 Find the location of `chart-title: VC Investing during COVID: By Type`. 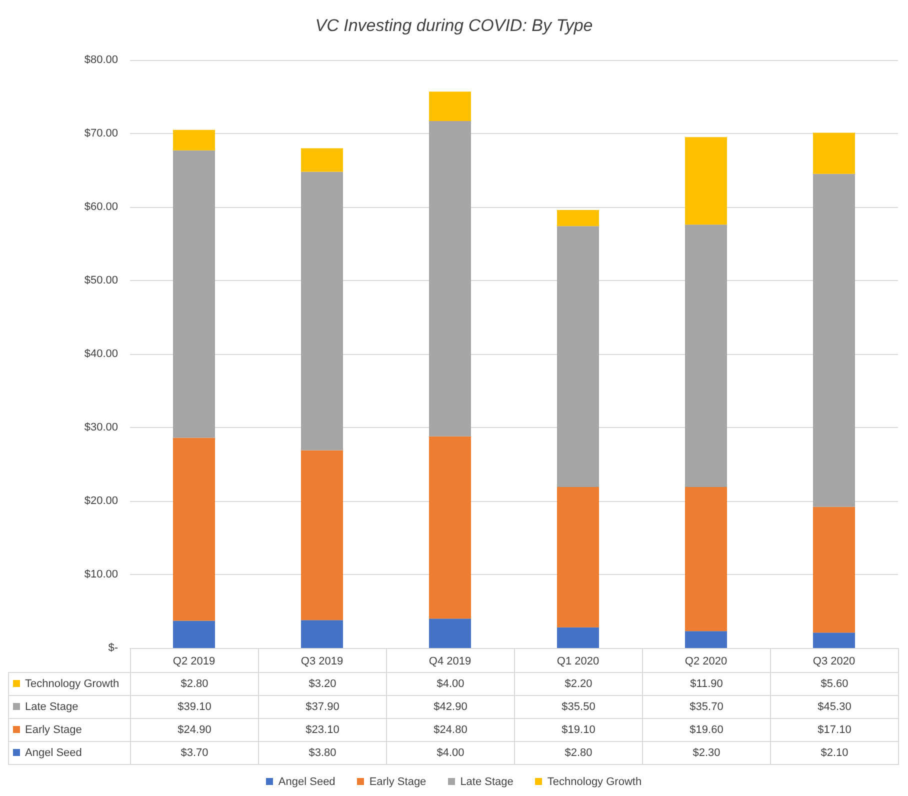

chart-title: VC Investing during COVID: By Type is located at coordinates (454, 25).